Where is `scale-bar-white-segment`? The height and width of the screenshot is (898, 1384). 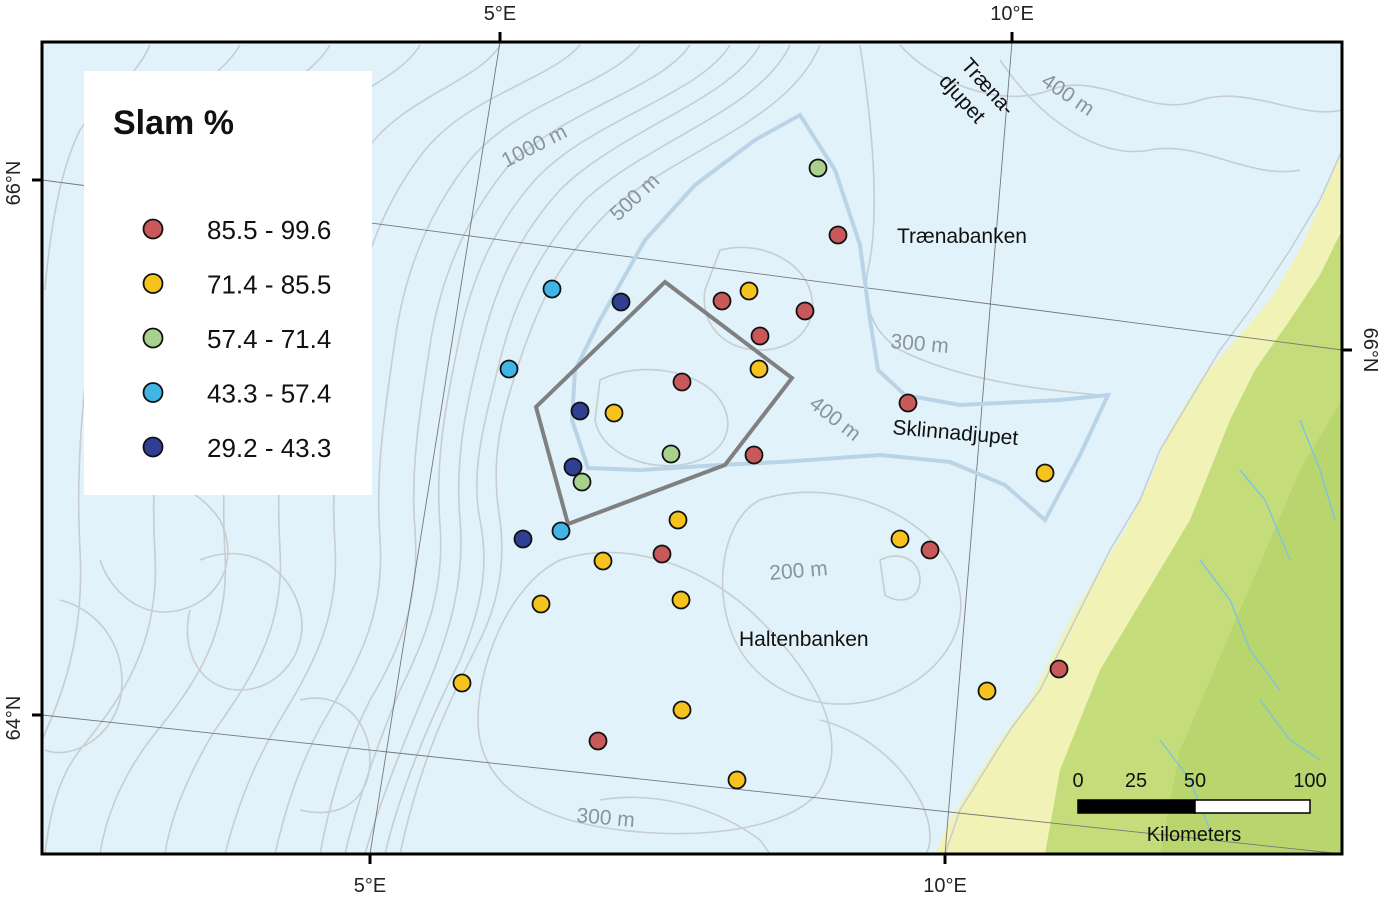 scale-bar-white-segment is located at coordinates (1252, 806).